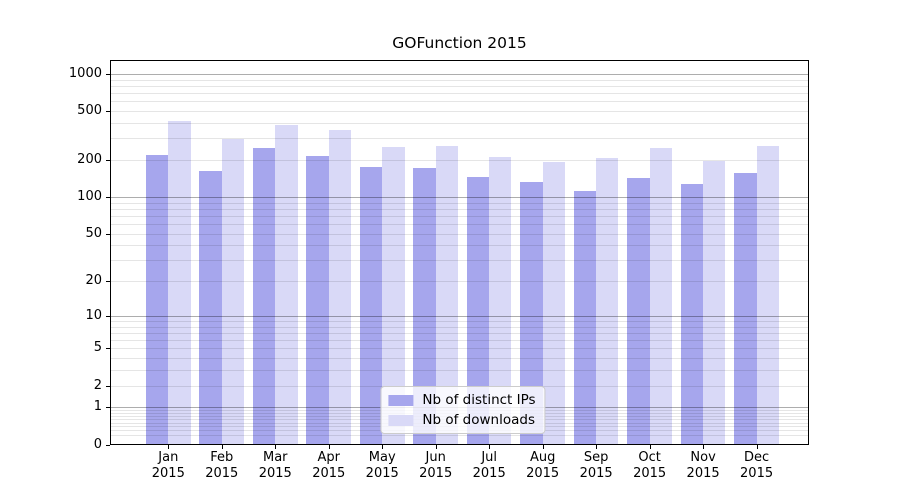  I want to click on bar-distinct-ips-dec, so click(745, 308).